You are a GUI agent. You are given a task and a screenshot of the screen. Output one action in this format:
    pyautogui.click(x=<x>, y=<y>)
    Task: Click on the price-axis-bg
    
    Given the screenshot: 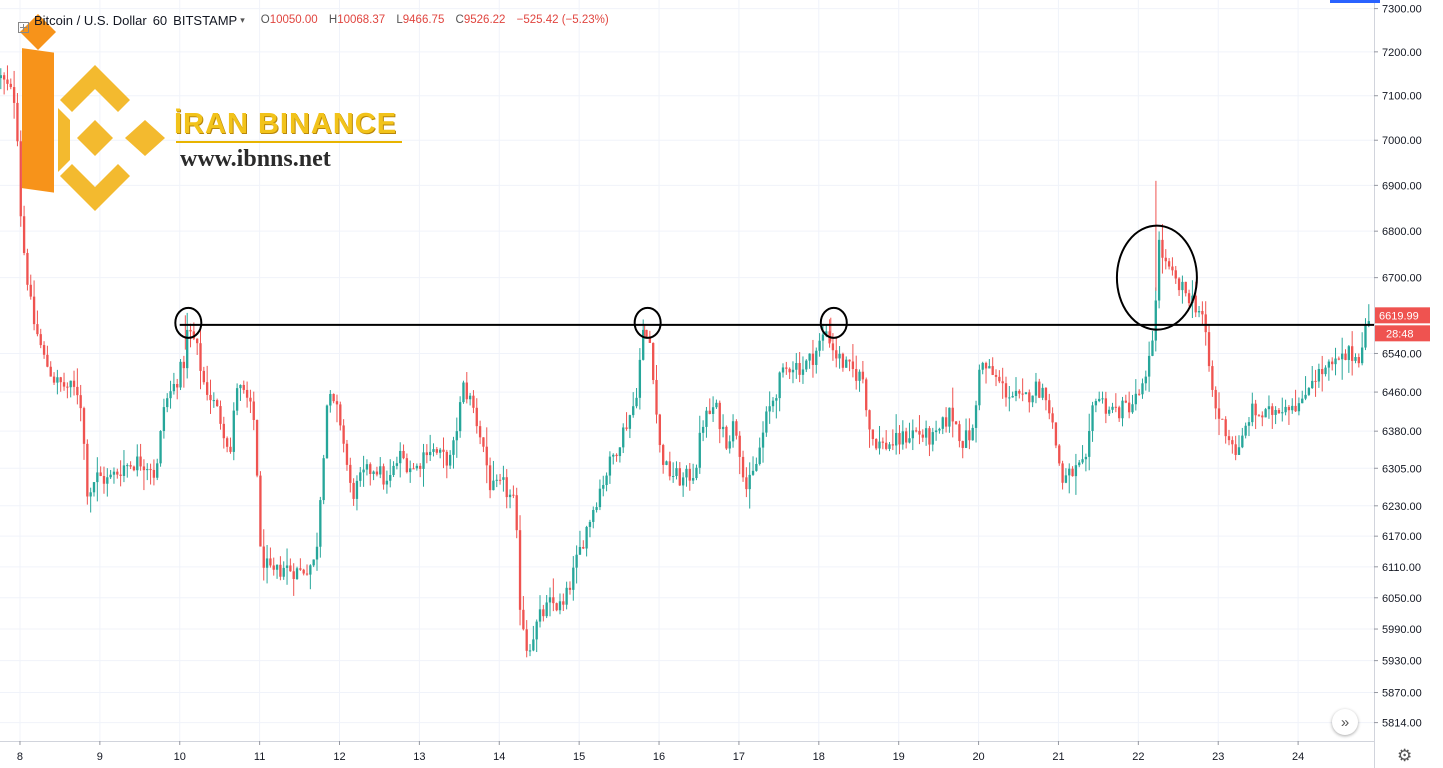 What is the action you would take?
    pyautogui.click(x=1408, y=384)
    